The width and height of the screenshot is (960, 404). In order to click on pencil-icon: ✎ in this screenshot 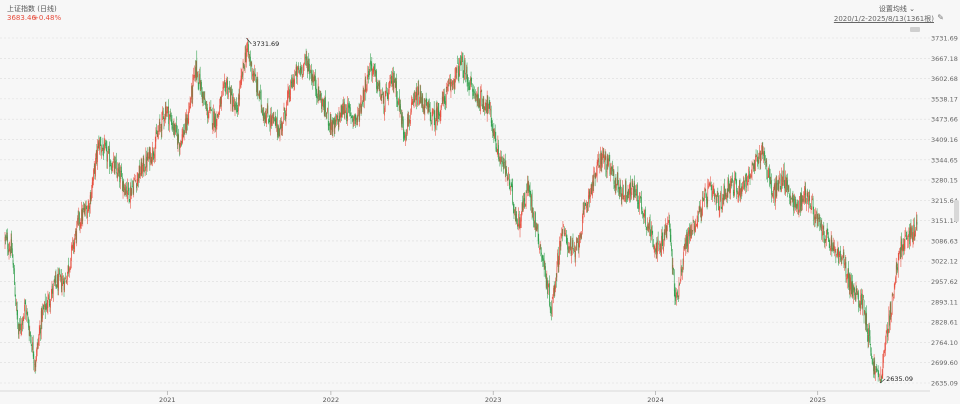, I will do `click(940, 17)`.